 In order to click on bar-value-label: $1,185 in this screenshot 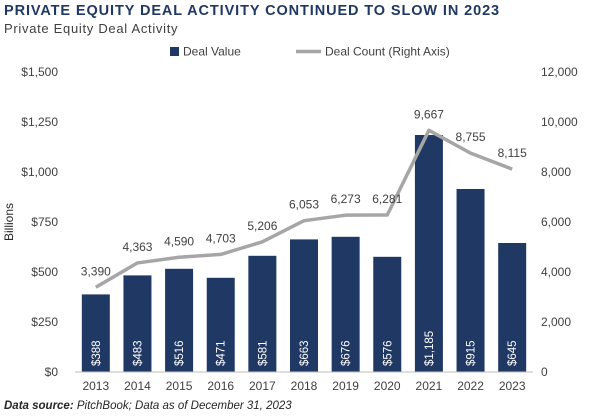, I will do `click(430, 348)`.